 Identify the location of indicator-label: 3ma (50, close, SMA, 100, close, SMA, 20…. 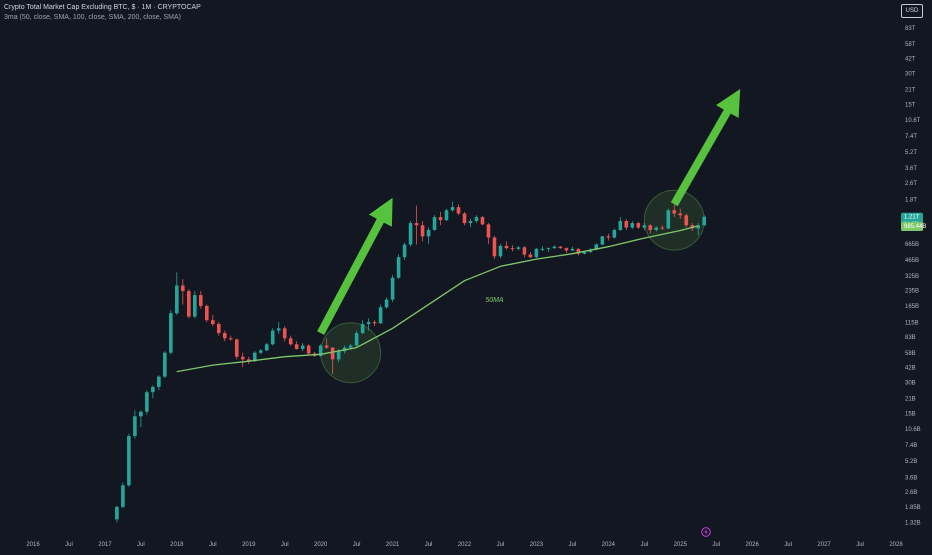
(93, 17).